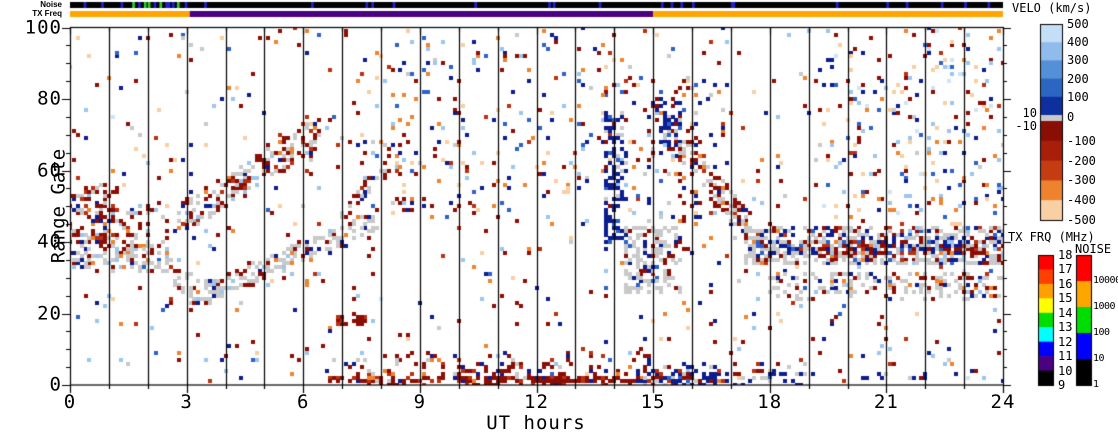 This screenshot has height=435, width=1118. I want to click on x-tick-label: 21, so click(886, 402).